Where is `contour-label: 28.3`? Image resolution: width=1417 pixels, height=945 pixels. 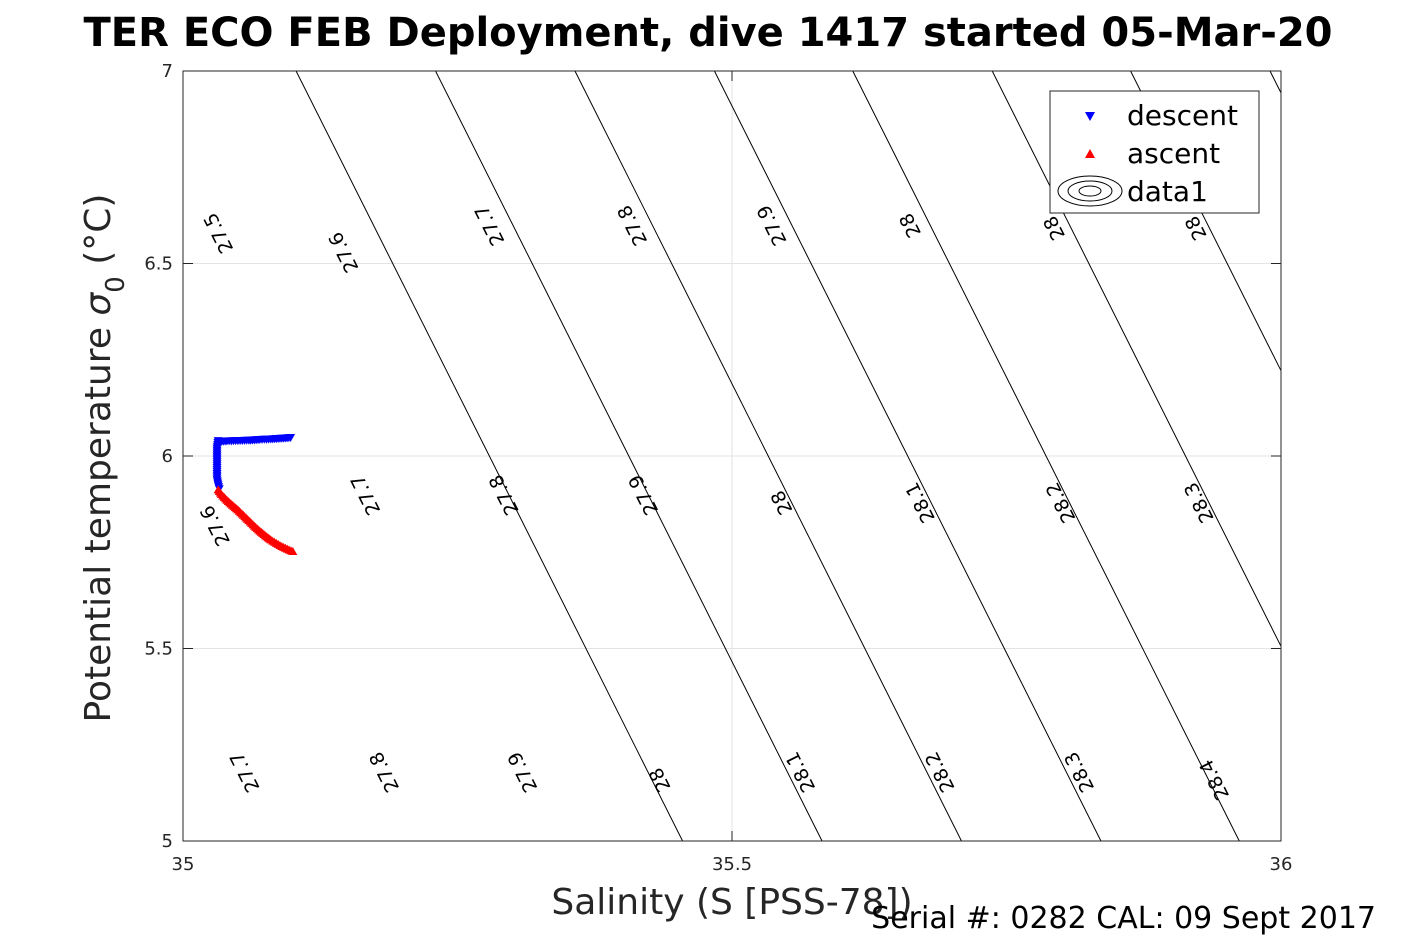
contour-label: 28.3 is located at coordinates (1199, 503).